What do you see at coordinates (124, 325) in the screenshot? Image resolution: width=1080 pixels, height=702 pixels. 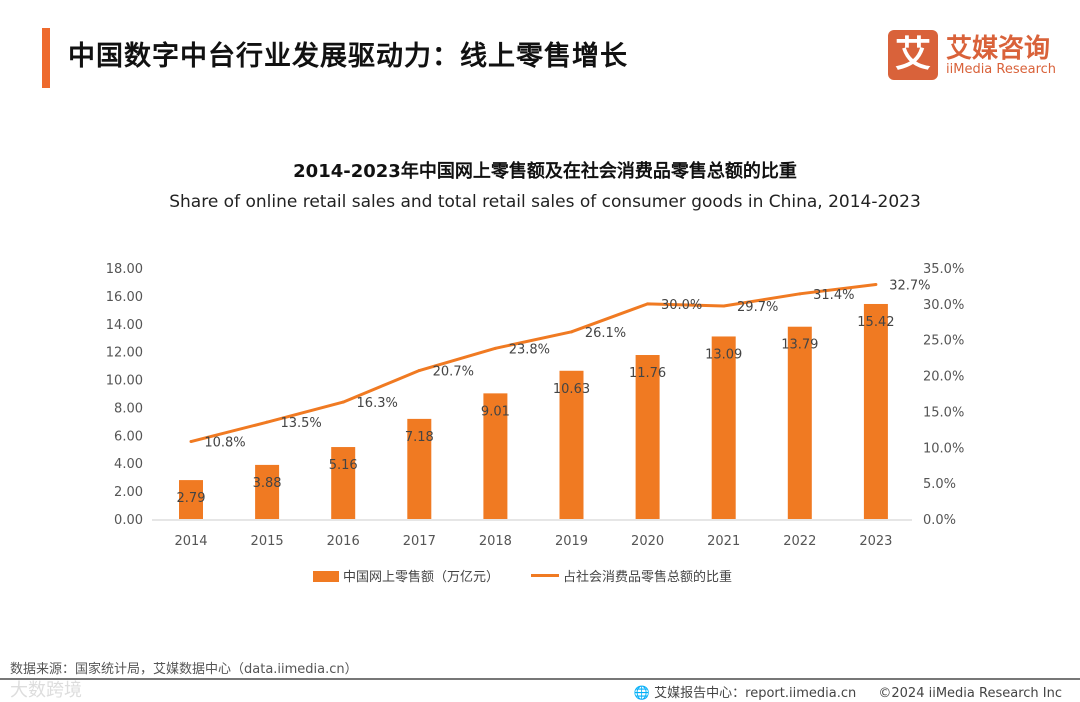 I see `y-left-tick: 14.00` at bounding box center [124, 325].